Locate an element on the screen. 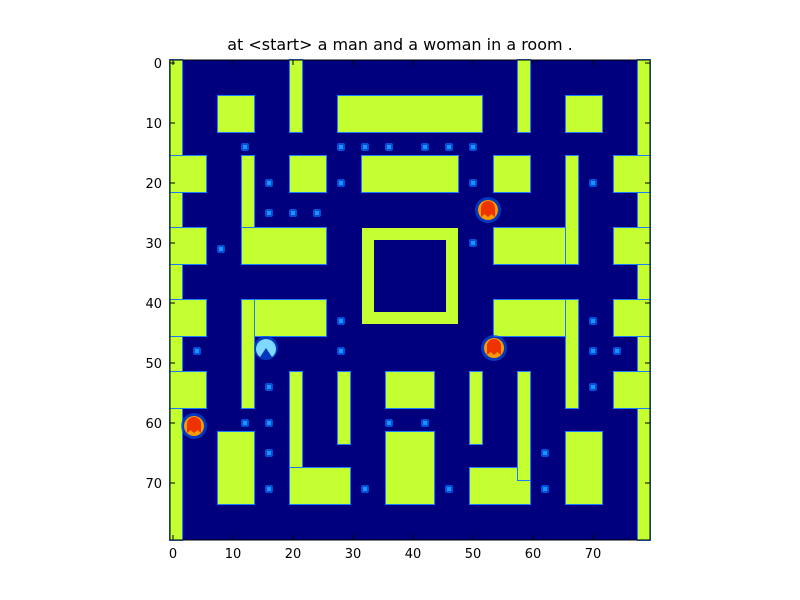 The width and height of the screenshot is (800, 600). x-tick-label: 40 is located at coordinates (413, 554).